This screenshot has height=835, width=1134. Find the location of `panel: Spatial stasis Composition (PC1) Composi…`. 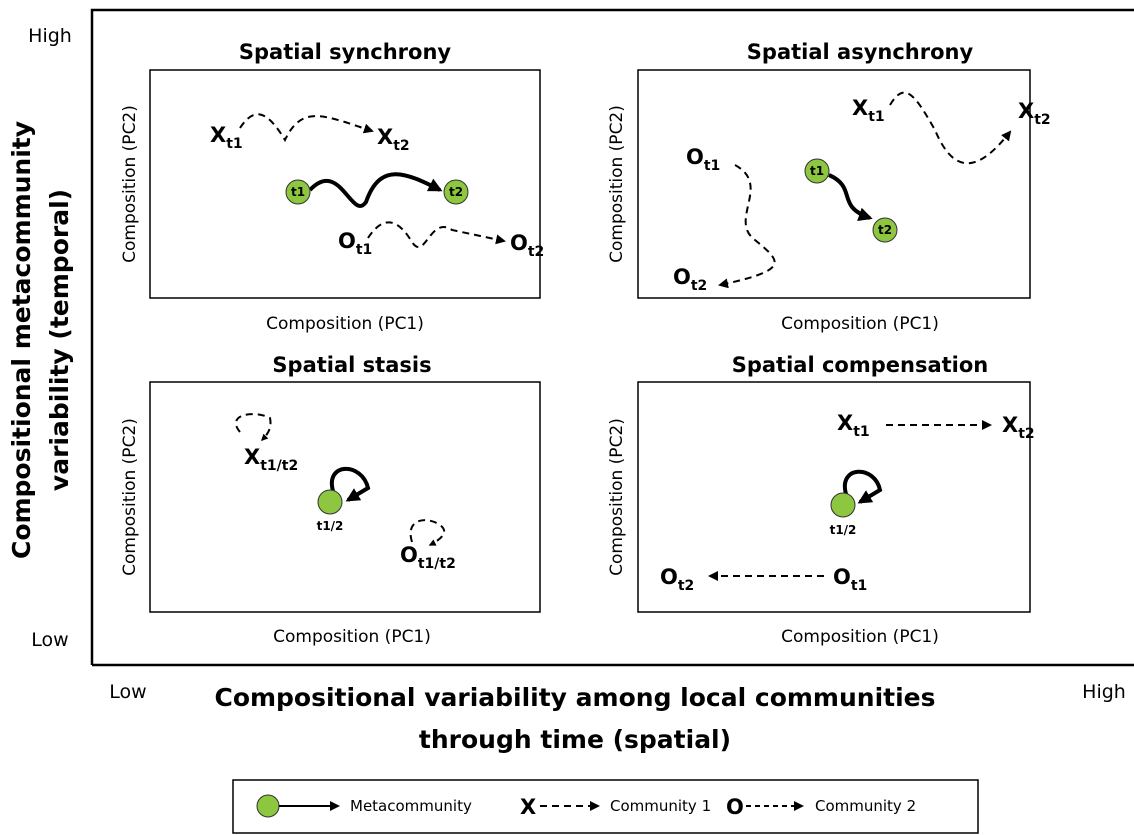

panel: Spatial stasis Composition (PC1) Composi… is located at coordinates (330, 500).